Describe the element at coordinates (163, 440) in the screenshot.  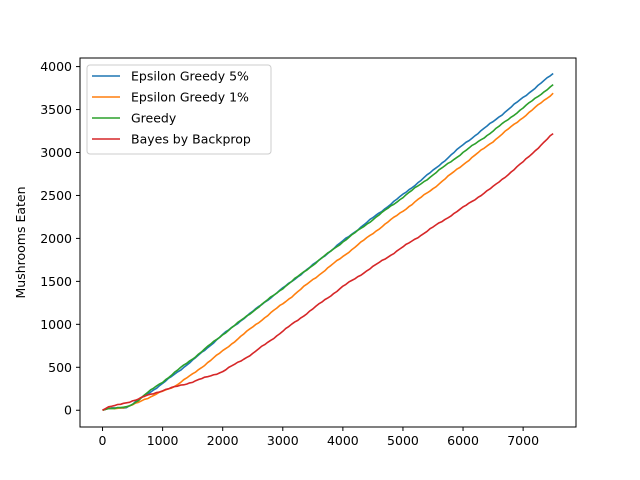
I see `x-tick-label: 1000` at that location.